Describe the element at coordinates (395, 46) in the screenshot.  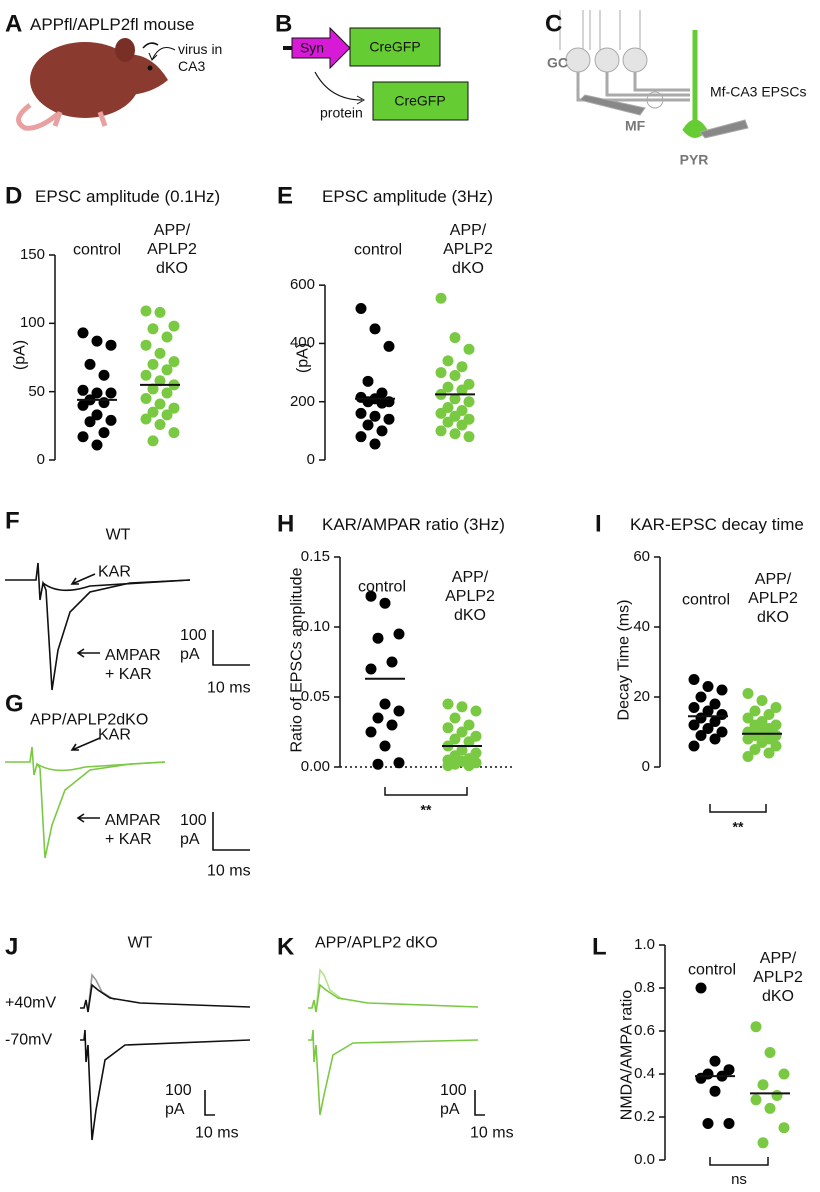
I see `gene-label: CreGFP` at that location.